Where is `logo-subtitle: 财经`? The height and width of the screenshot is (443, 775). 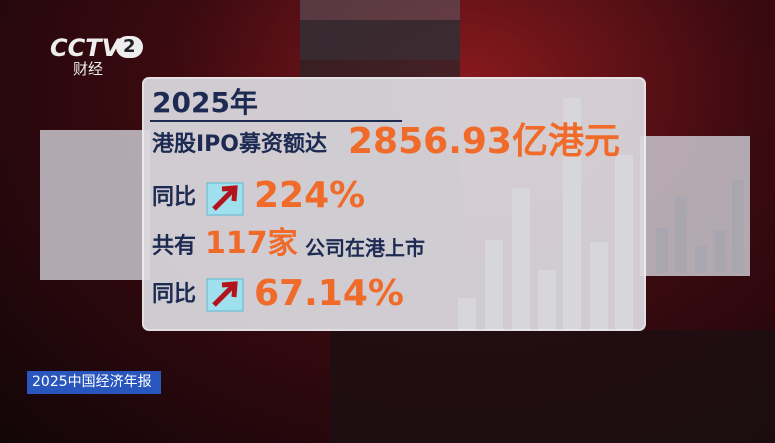 logo-subtitle: 财经 is located at coordinates (88, 69).